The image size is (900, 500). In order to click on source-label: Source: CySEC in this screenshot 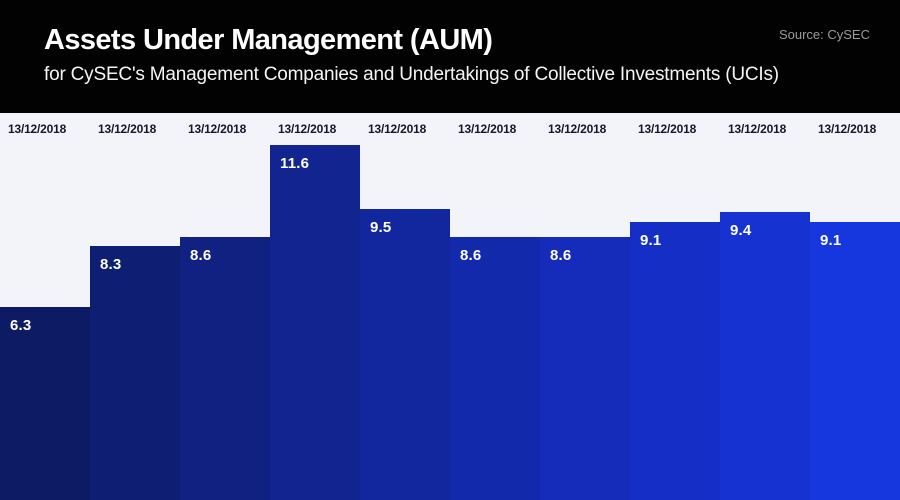, I will do `click(824, 34)`.